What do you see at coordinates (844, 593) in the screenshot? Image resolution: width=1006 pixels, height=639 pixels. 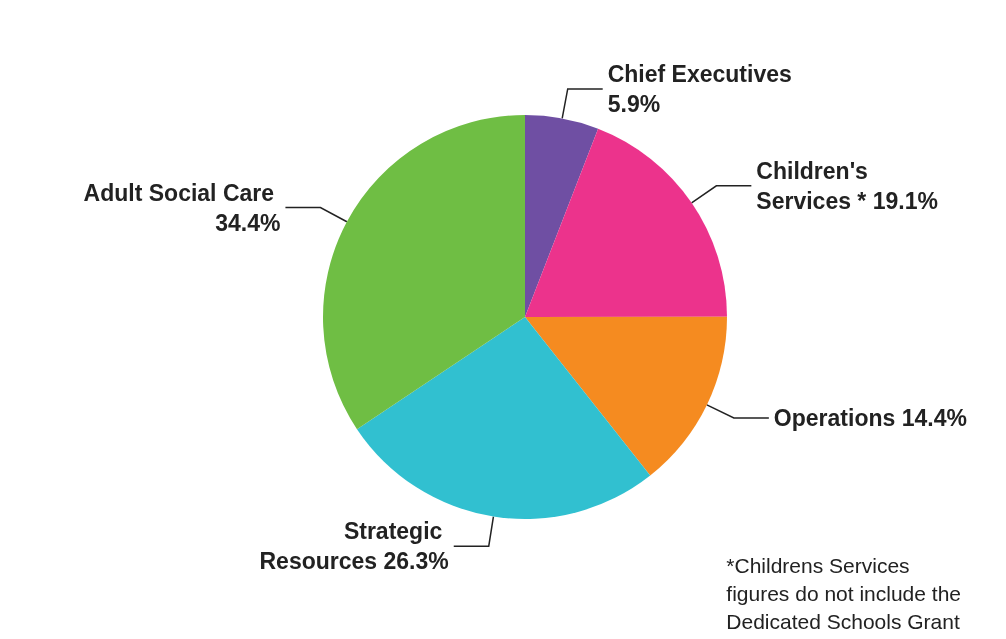 I see `text: *Childrens Services figures do not include the Dedicated Schools Grant` at bounding box center [844, 593].